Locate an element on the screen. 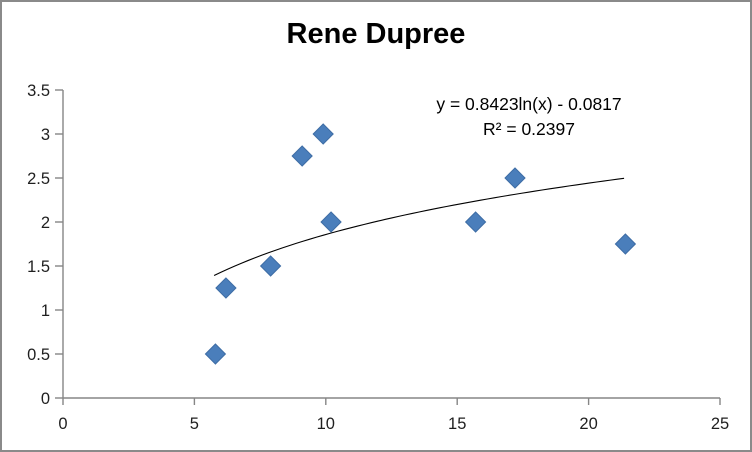 The width and height of the screenshot is (752, 452). x-axis-tick-label: 5 is located at coordinates (194, 424).